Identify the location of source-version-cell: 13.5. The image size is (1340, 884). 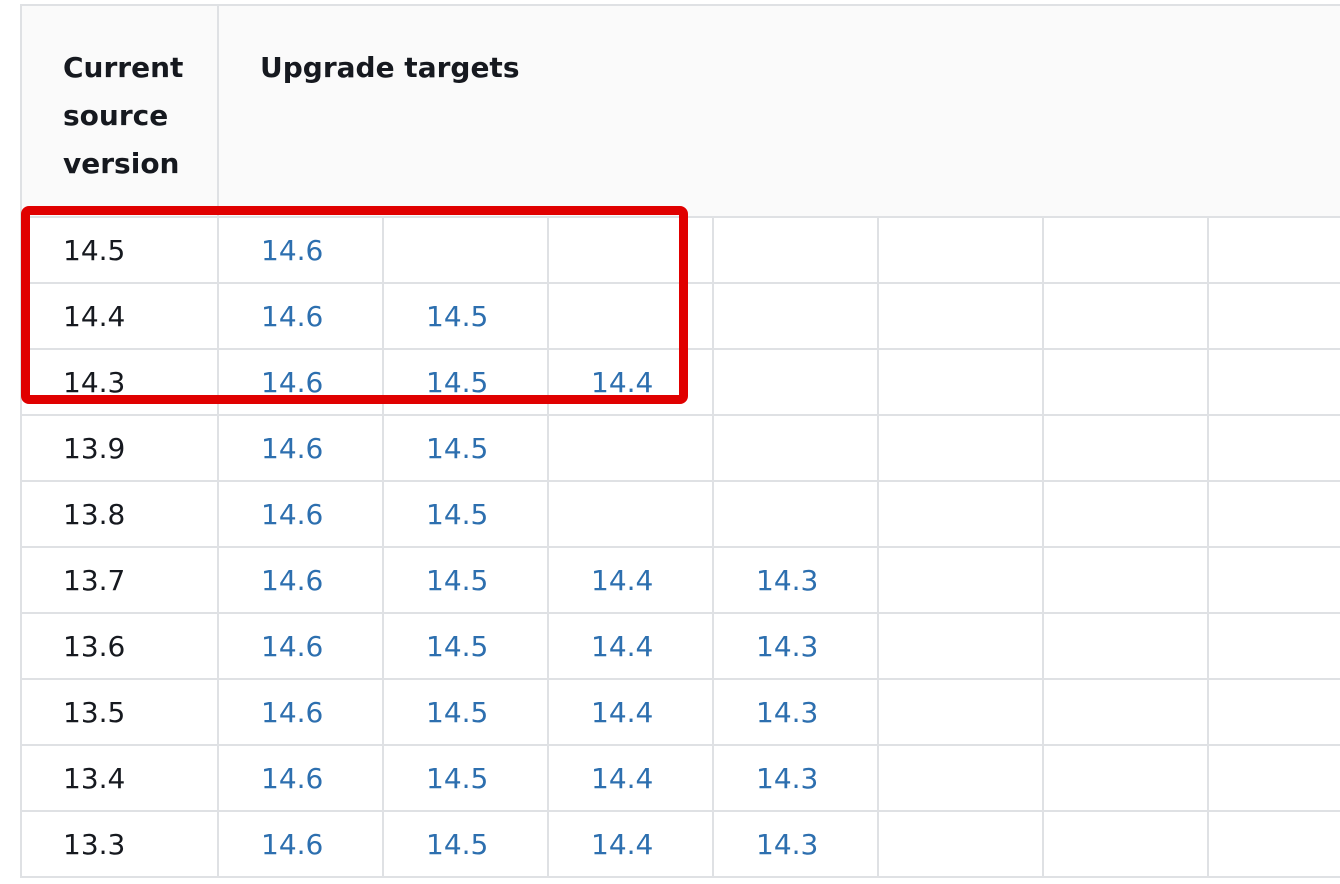
(119, 712).